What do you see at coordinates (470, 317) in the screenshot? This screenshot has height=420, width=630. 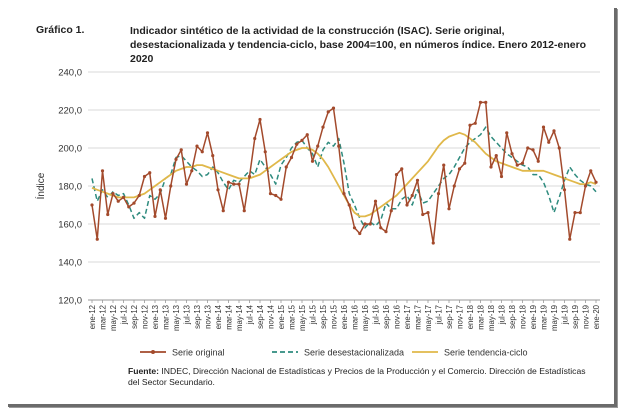 I see `x-tick-label: ene-18` at bounding box center [470, 317].